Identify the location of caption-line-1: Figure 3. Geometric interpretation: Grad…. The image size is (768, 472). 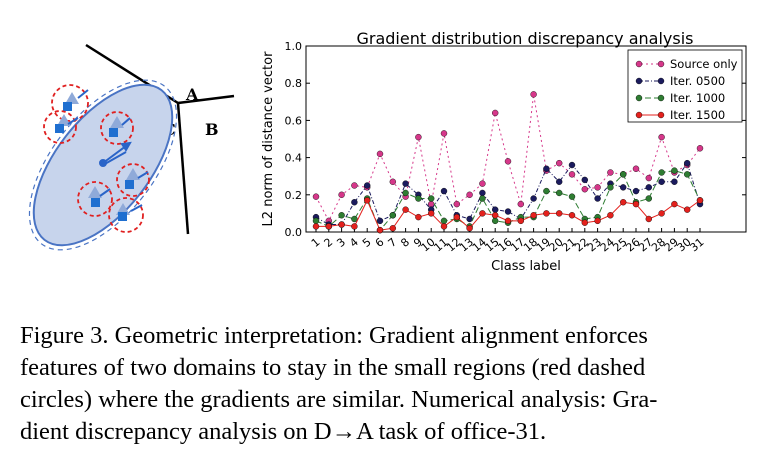
(334, 335).